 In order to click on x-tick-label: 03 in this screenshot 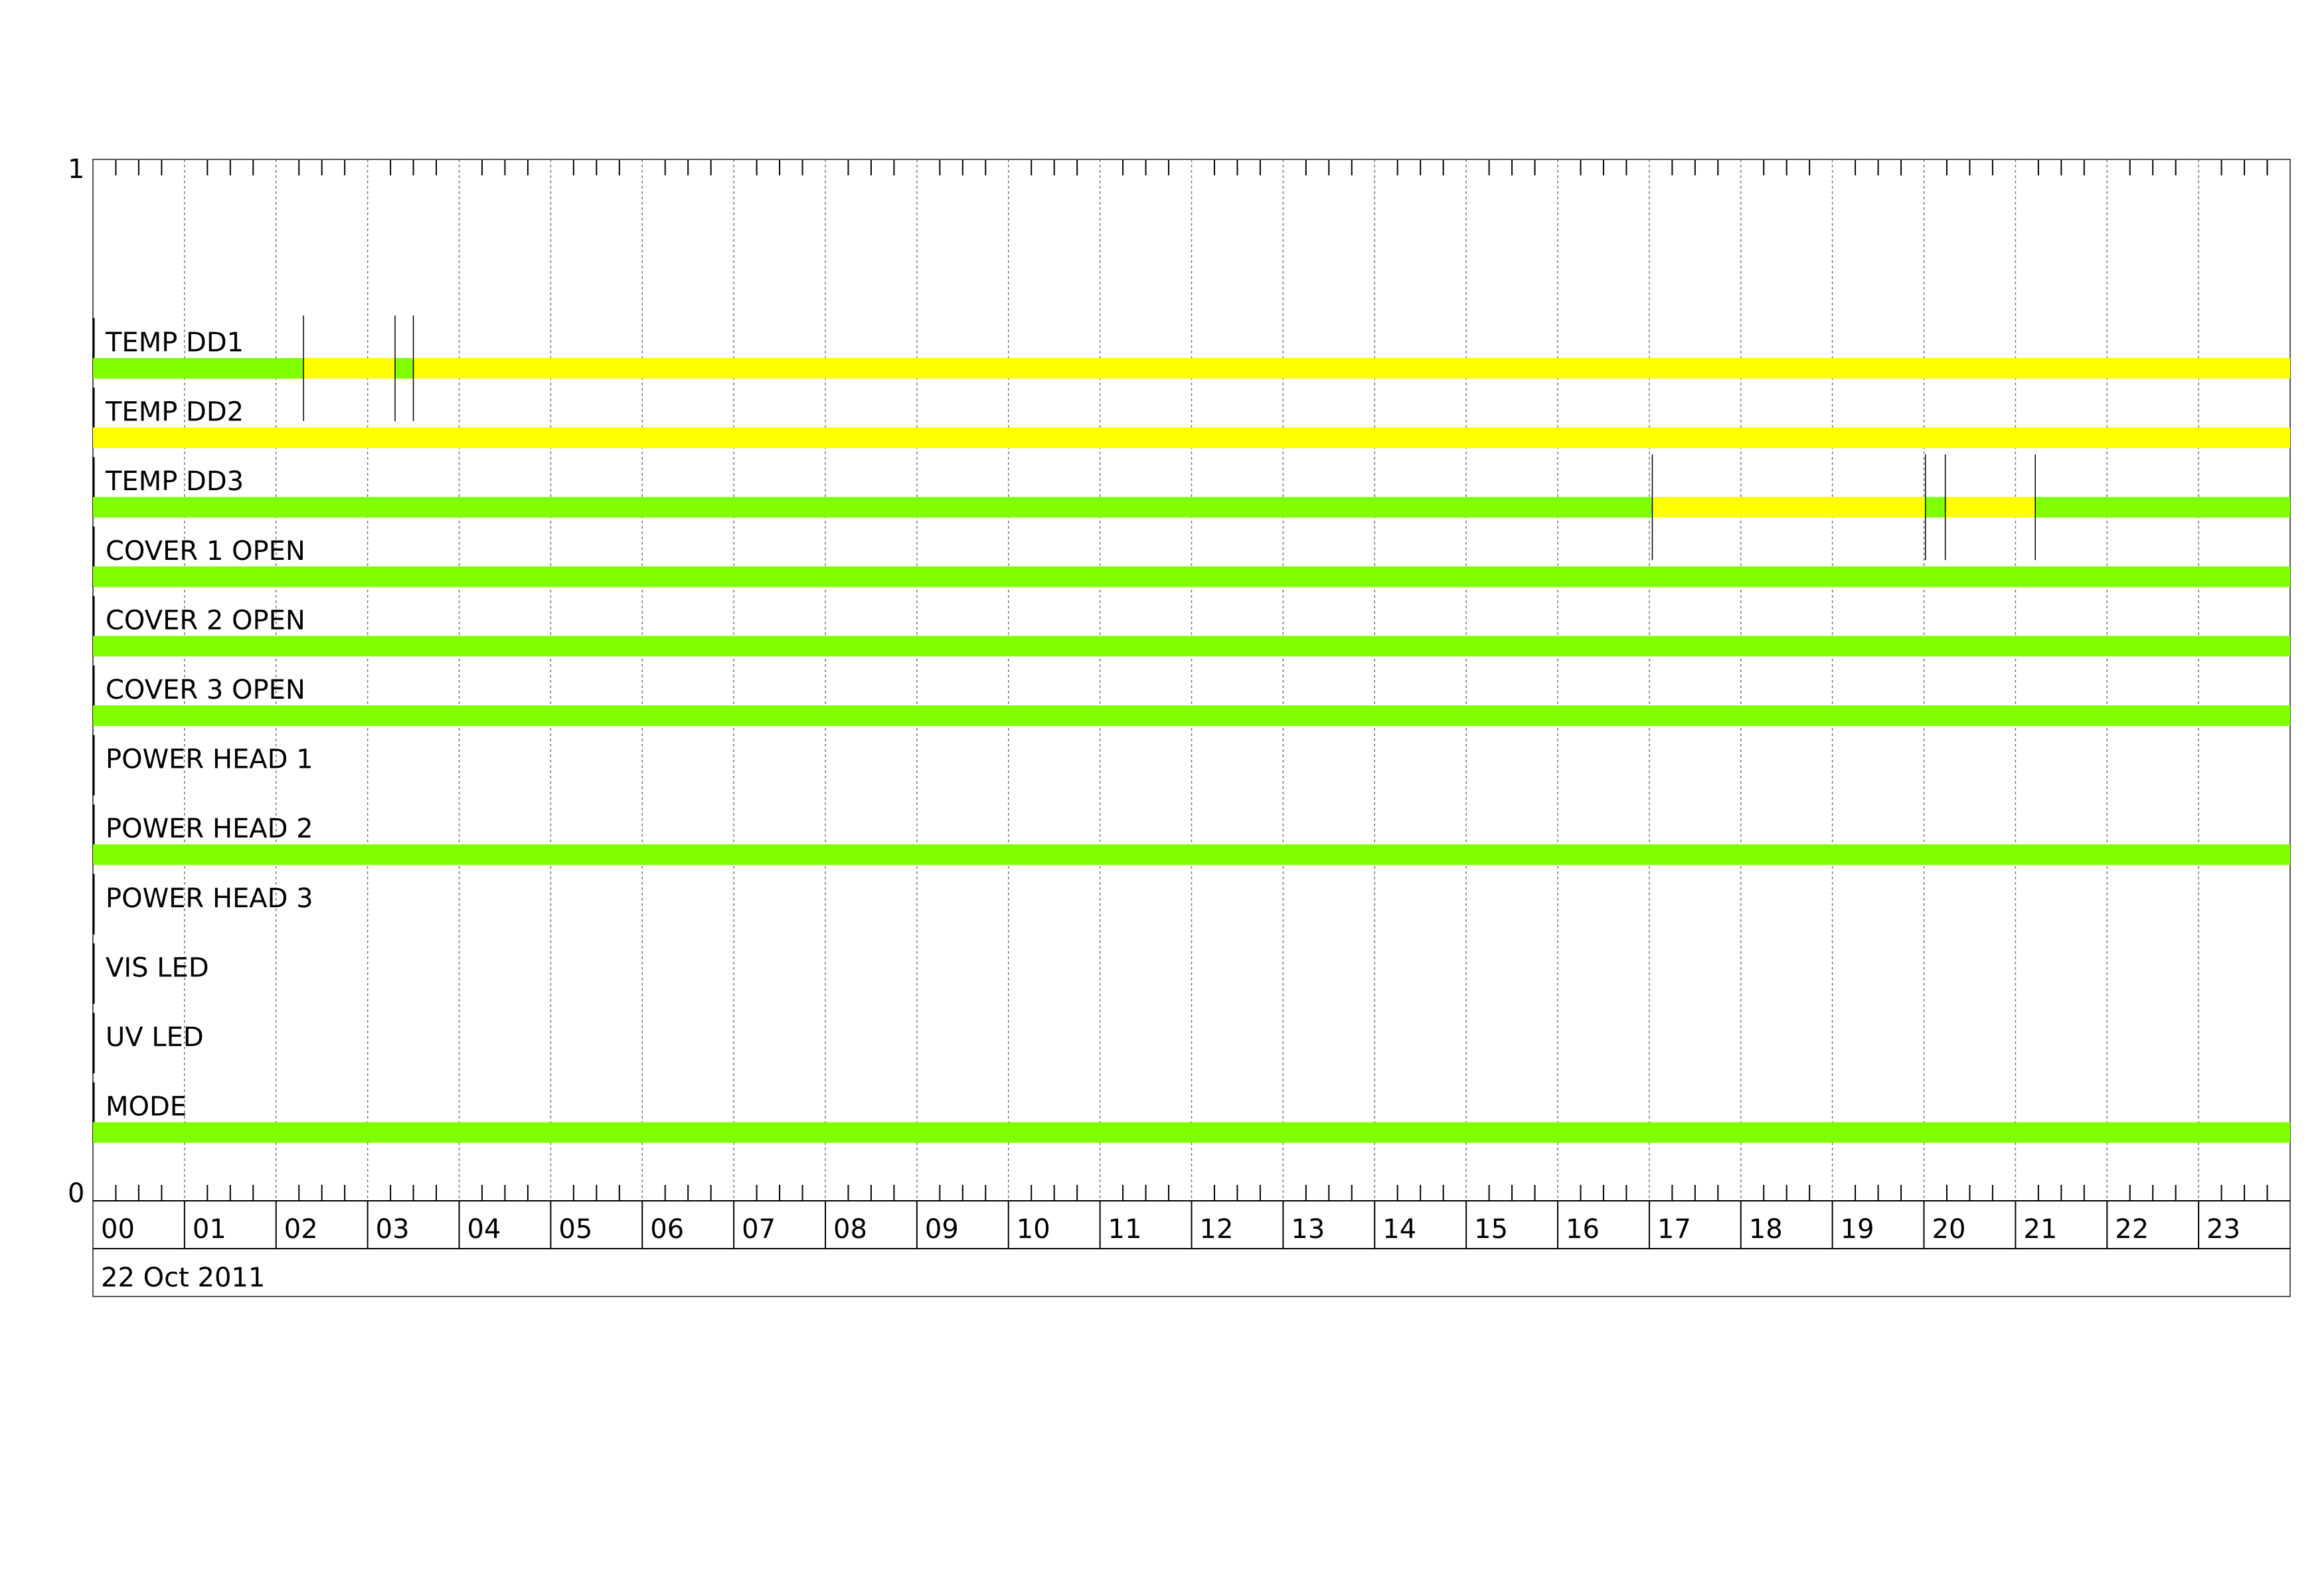, I will do `click(393, 1229)`.